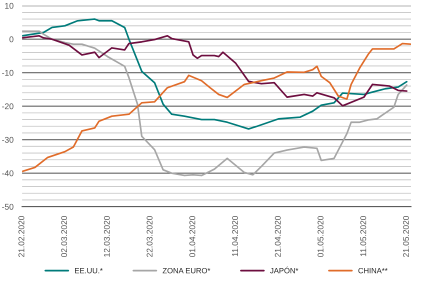 This screenshot has height=285, width=425. Describe the element at coordinates (235, 236) in the screenshot. I see `x-tick-label: 11.04.2020` at that location.